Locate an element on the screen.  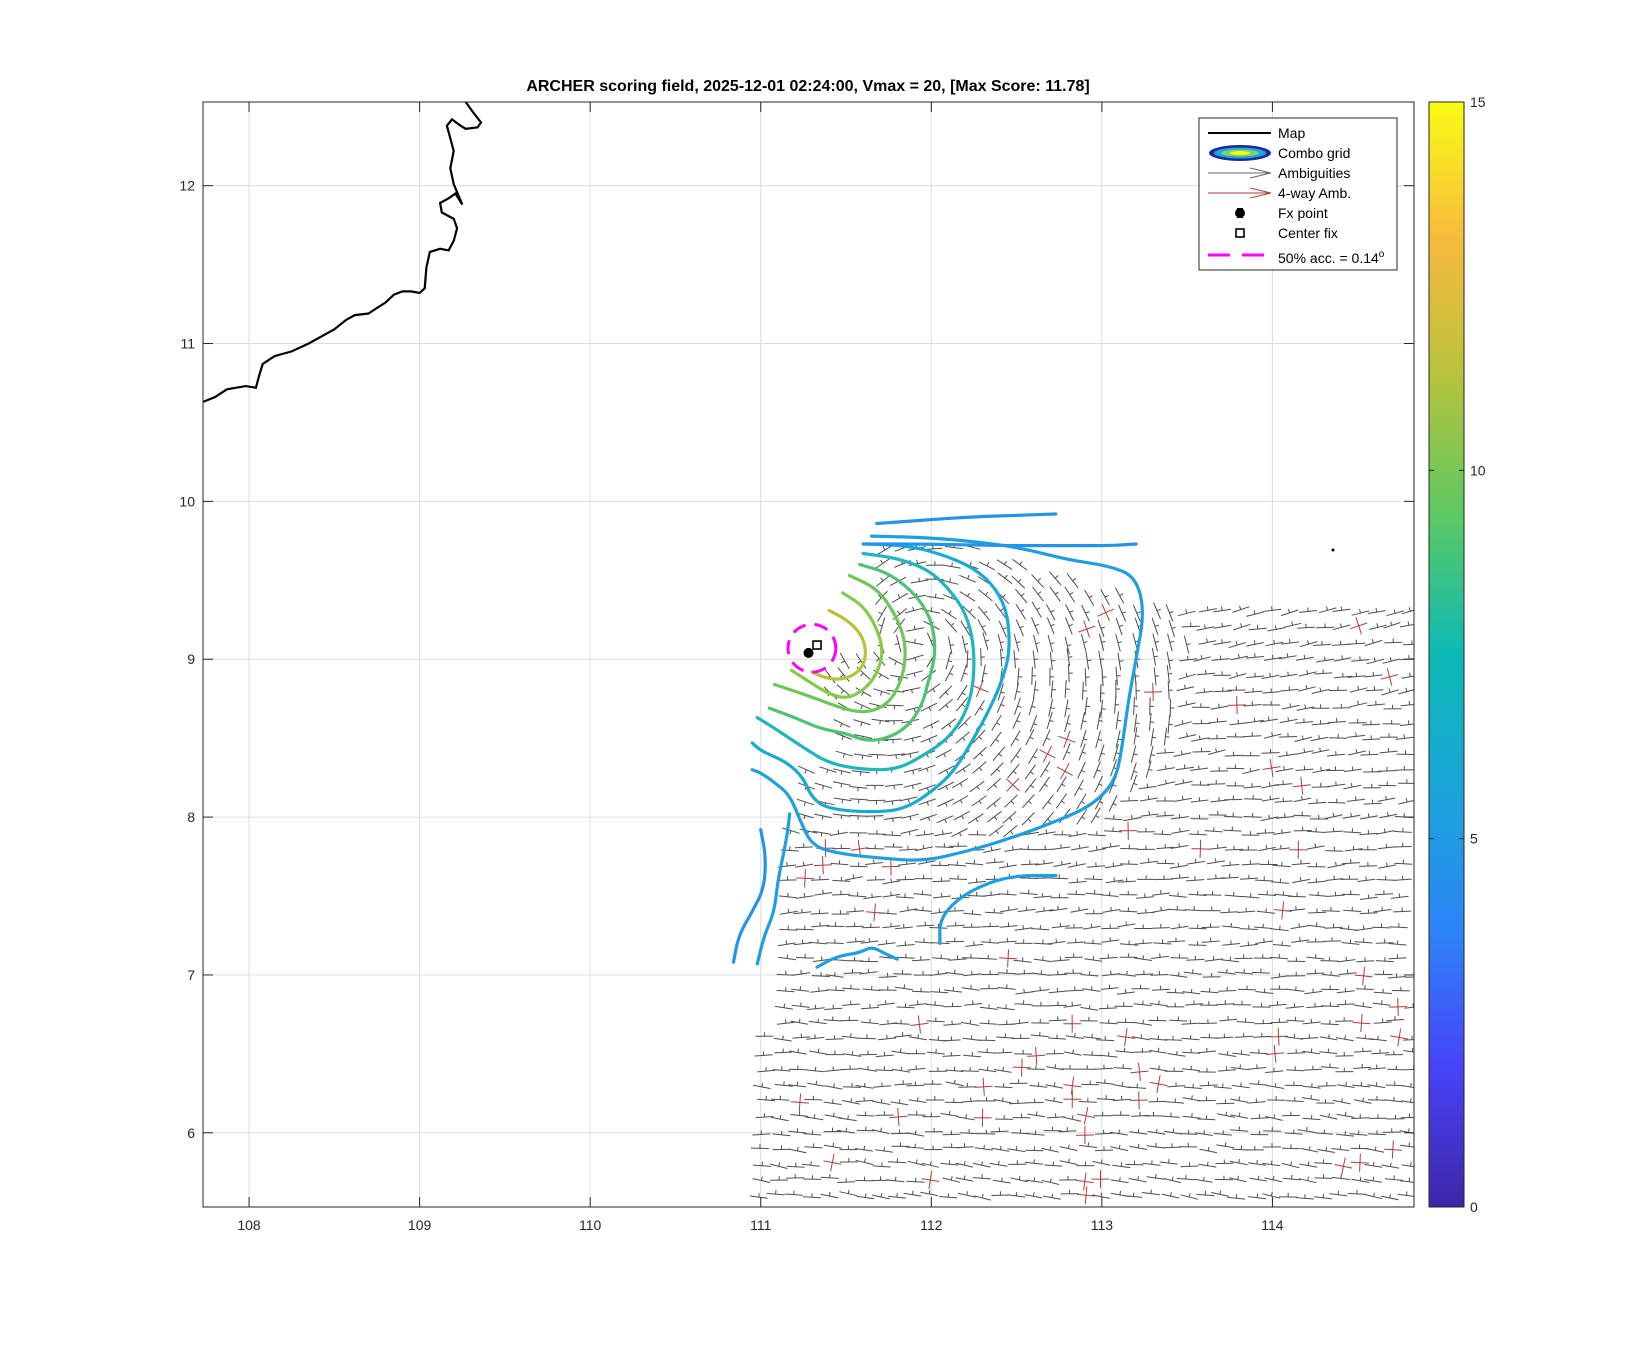
fix-markers is located at coordinates (1060, 611).